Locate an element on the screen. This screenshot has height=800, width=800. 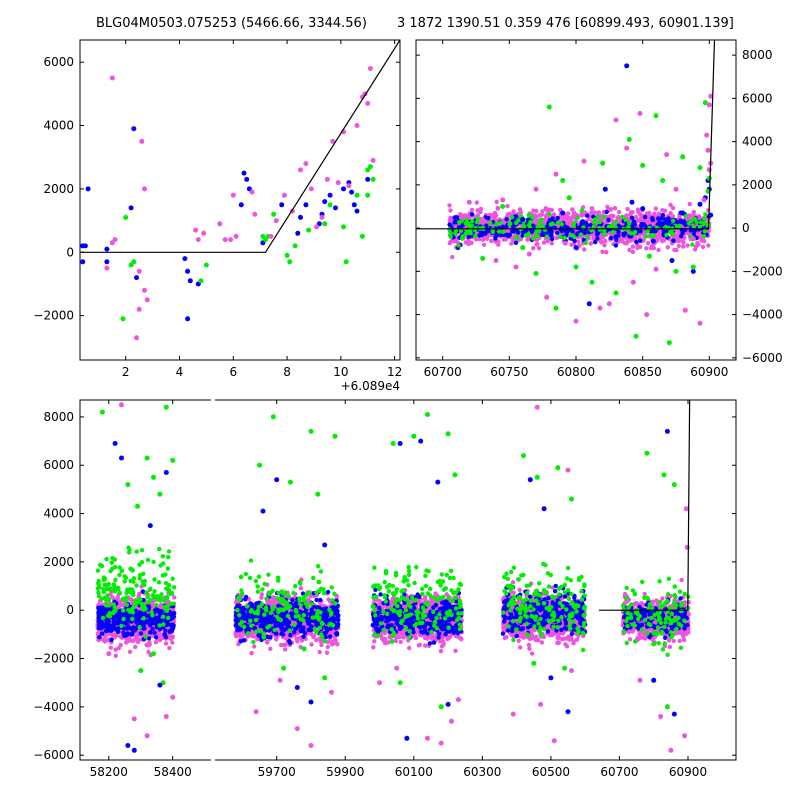
zoom-peak-green-point is located at coordinates (373, 179).